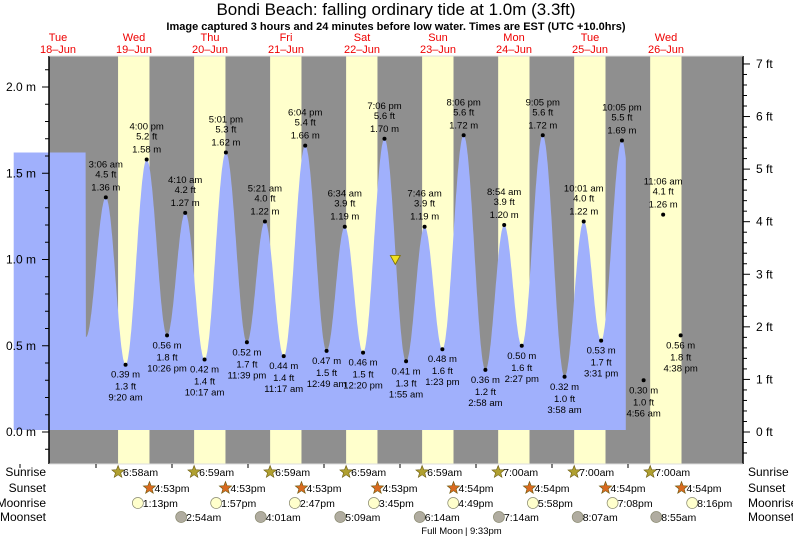 The width and height of the screenshot is (793, 538). I want to click on tide-m: 1.19 m, so click(344, 217).